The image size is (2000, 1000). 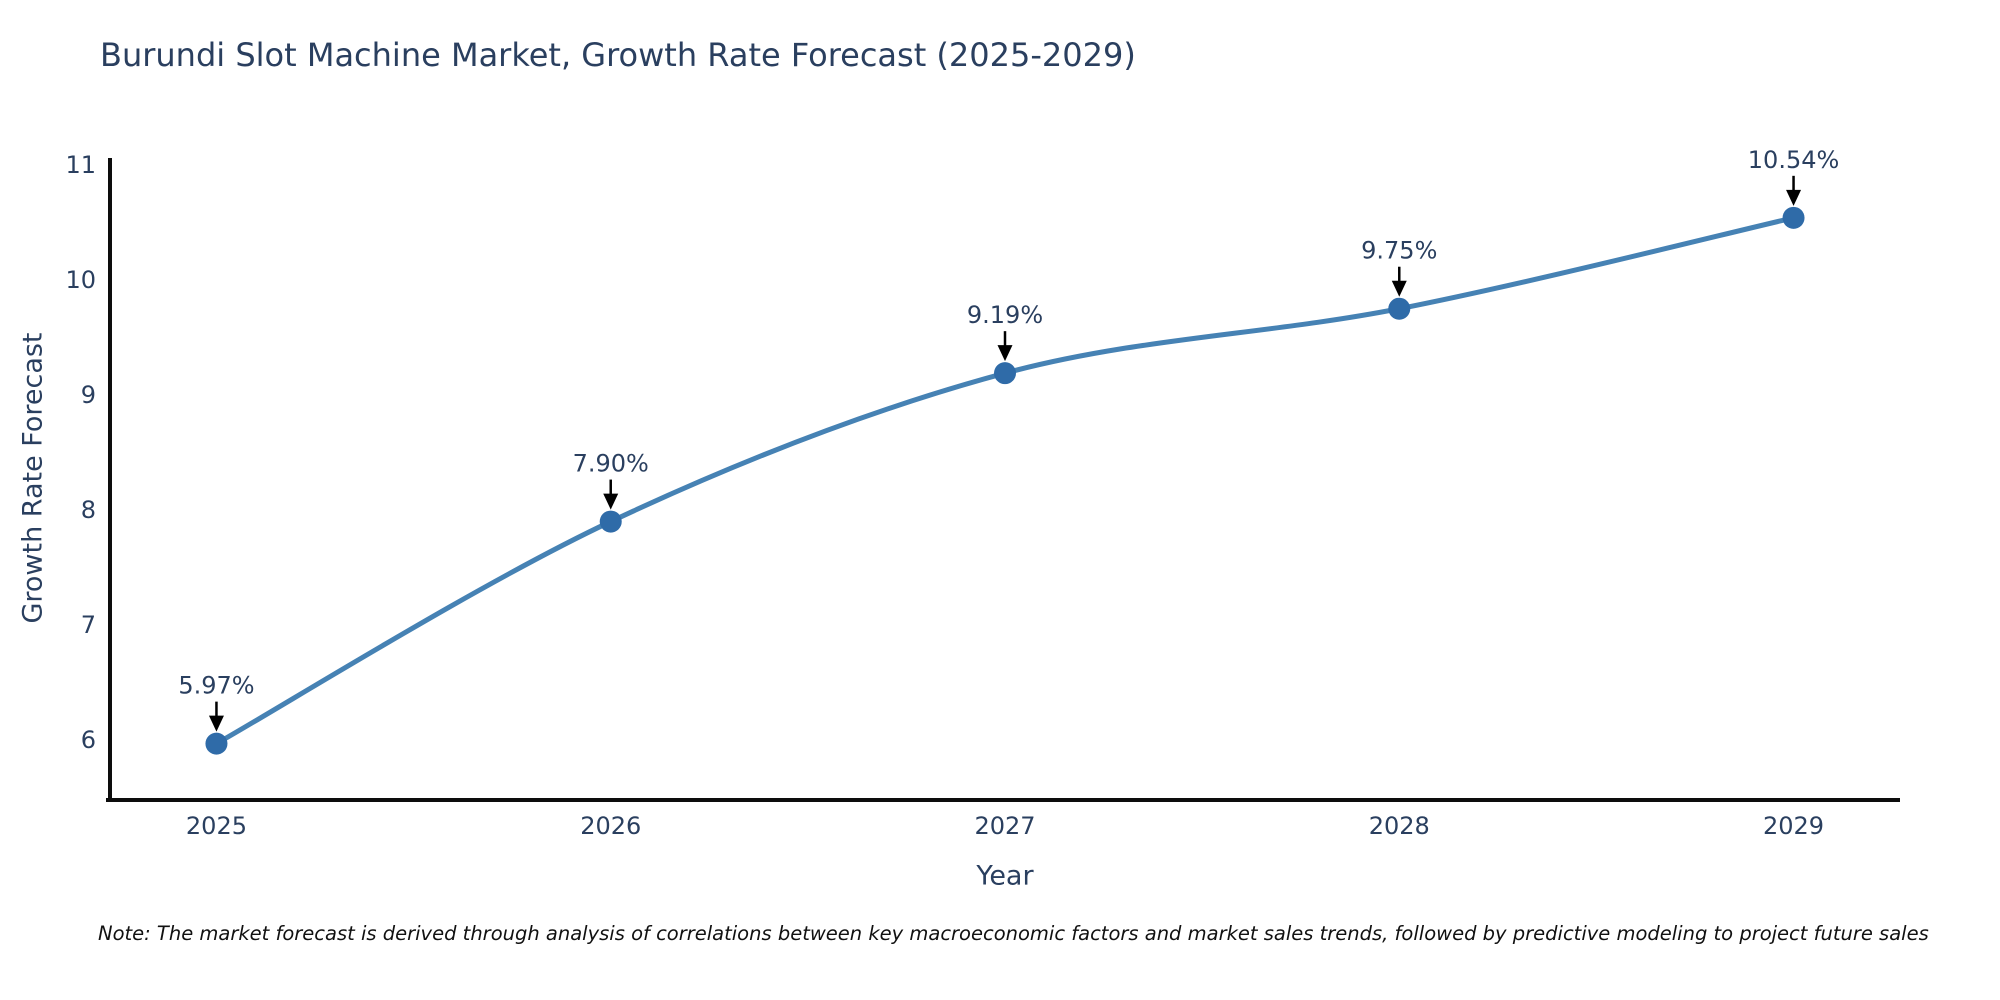 I want to click on x-tick-label: 2027, so click(x=1004, y=826).